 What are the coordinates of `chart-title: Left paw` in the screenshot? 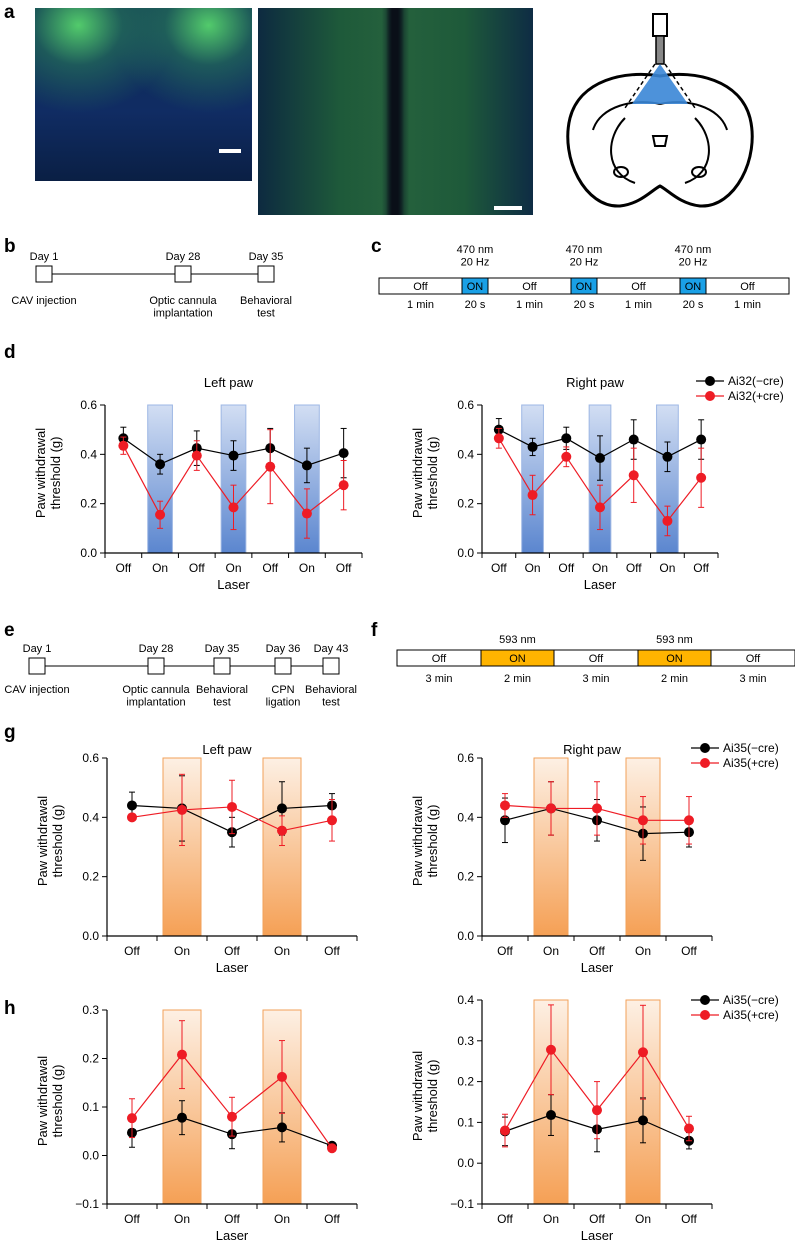 It's located at (227, 749).